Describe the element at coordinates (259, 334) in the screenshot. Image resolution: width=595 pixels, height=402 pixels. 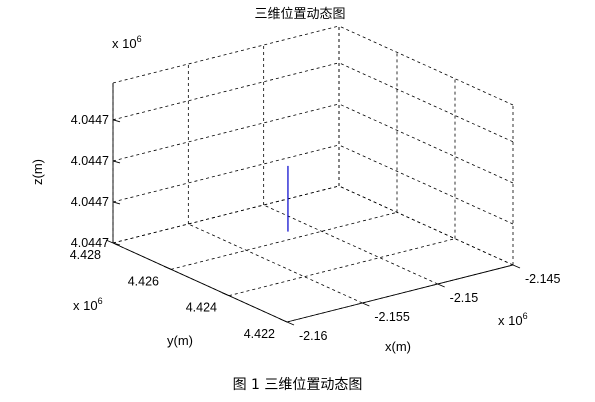
I see `y-tick-label: 4.422` at that location.